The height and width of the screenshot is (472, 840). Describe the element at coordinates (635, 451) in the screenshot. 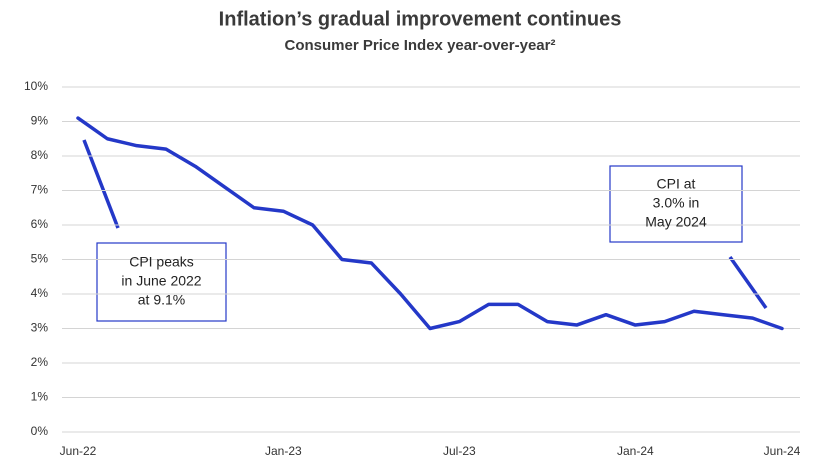

I see `x-tick-label: Jan-24` at that location.